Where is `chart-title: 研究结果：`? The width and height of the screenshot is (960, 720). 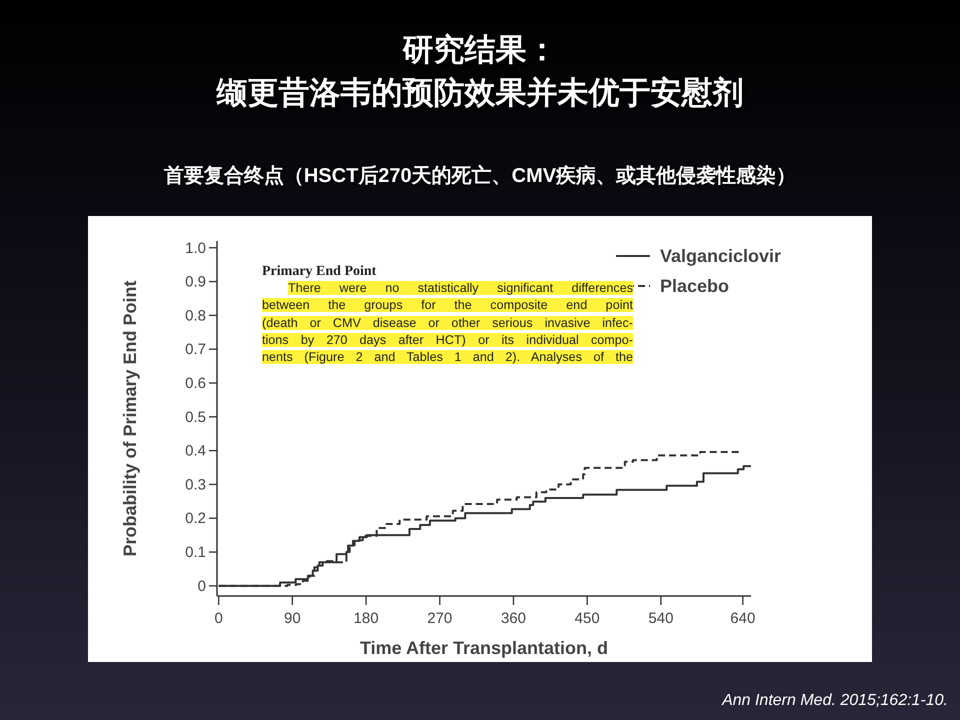
chart-title: 研究结果： is located at coordinates (479, 50).